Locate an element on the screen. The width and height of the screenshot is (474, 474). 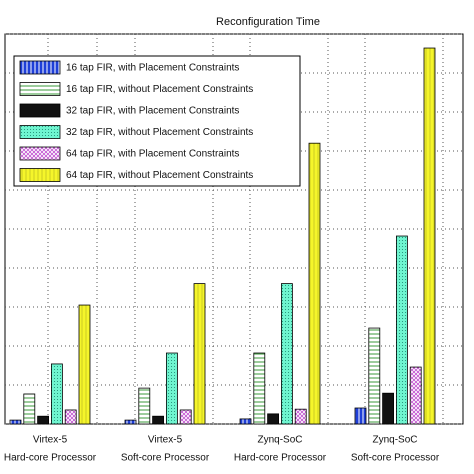
legend-label: 16 tap FIR, with Placement Constraints is located at coordinates (152, 68).